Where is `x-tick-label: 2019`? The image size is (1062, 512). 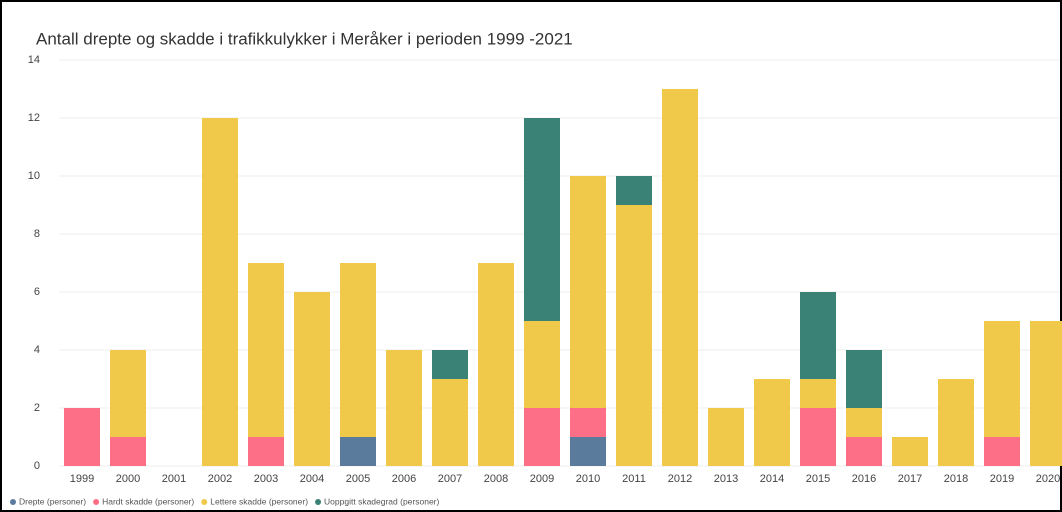
x-tick-label: 2019 is located at coordinates (1002, 479).